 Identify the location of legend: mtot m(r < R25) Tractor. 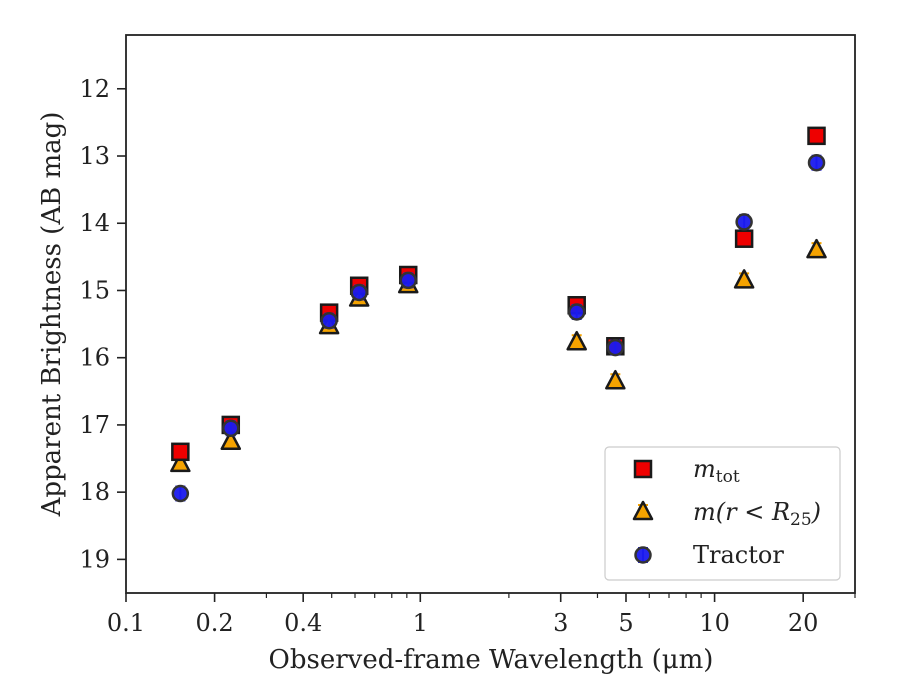
(722, 513).